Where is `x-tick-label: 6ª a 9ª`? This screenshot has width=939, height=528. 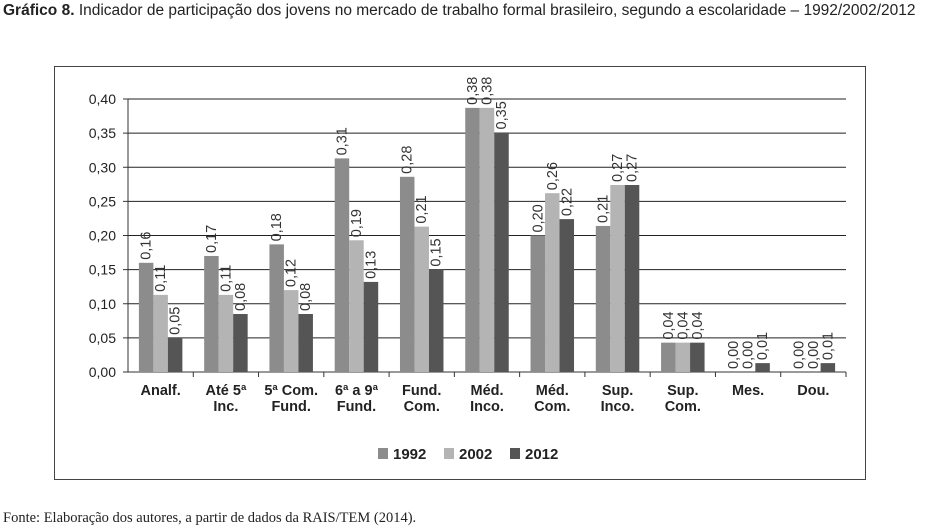 x-tick-label: 6ª a 9ª is located at coordinates (357, 391).